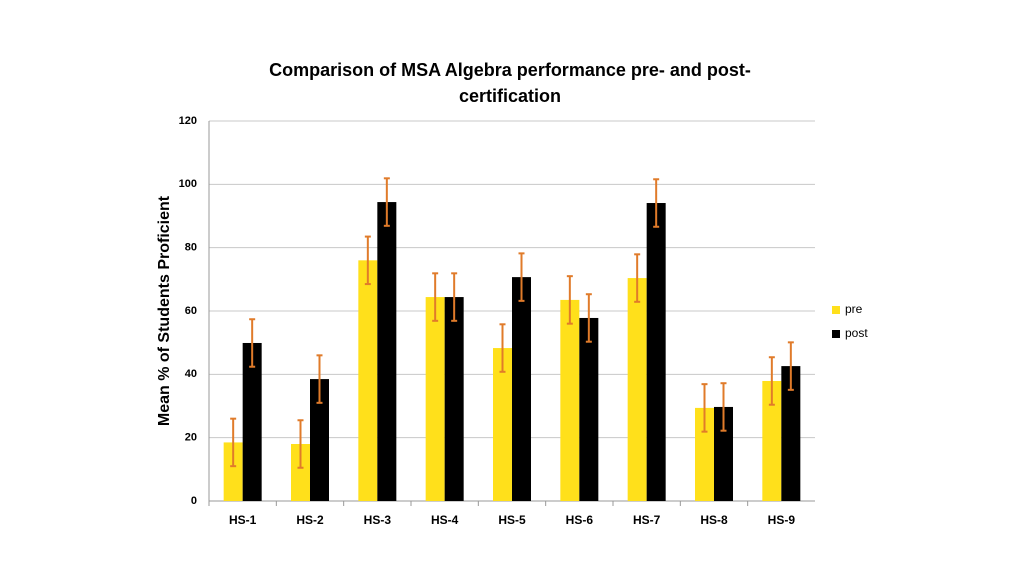 This screenshot has height=576, width=1024. Describe the element at coordinates (194, 501) in the screenshot. I see `y-tick-label: 0` at that location.